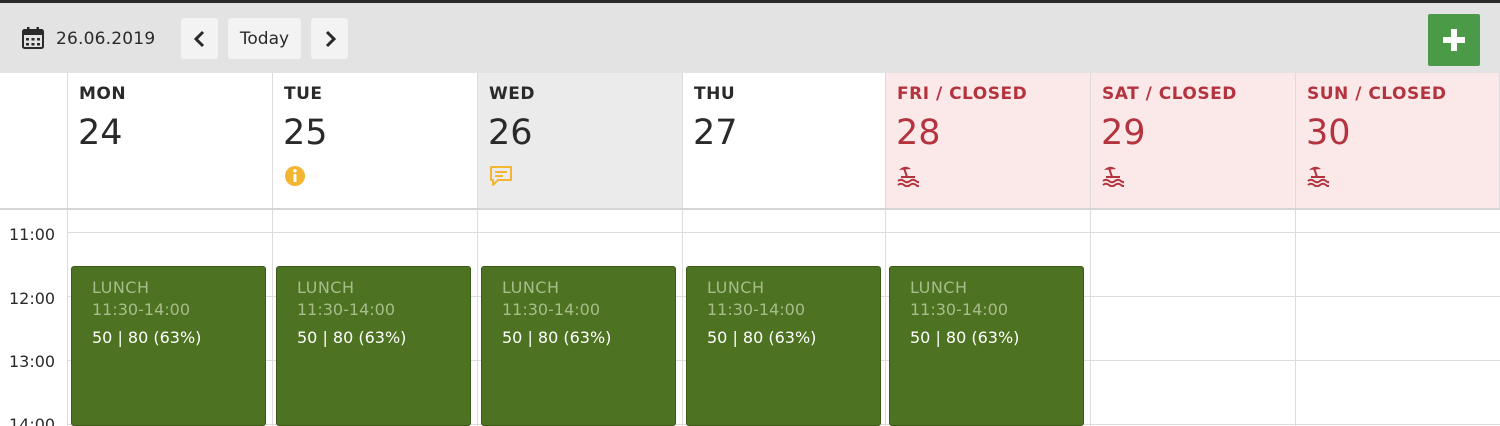  I want to click on day-name: MON, so click(103, 94).